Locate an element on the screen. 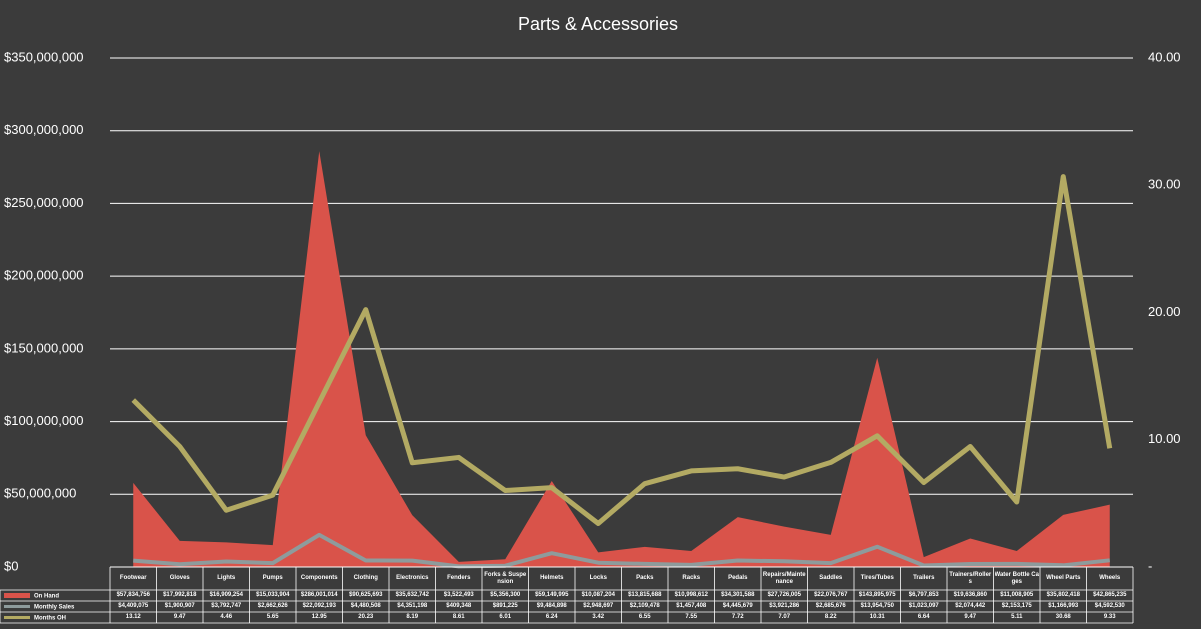 This screenshot has width=1201, height=629. x-tick-label: Trainers/Rollers is located at coordinates (970, 578).